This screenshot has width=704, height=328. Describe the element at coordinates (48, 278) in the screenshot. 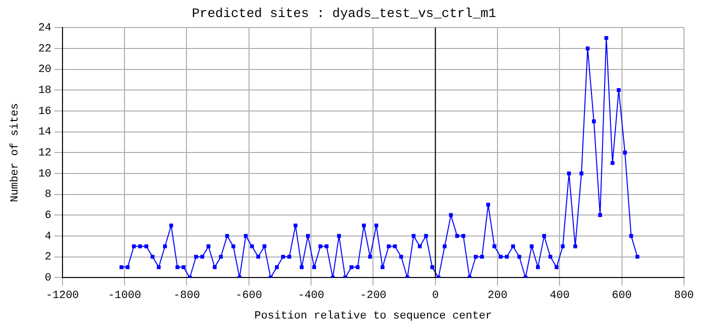

I see `y-tick-label: 0` at that location.